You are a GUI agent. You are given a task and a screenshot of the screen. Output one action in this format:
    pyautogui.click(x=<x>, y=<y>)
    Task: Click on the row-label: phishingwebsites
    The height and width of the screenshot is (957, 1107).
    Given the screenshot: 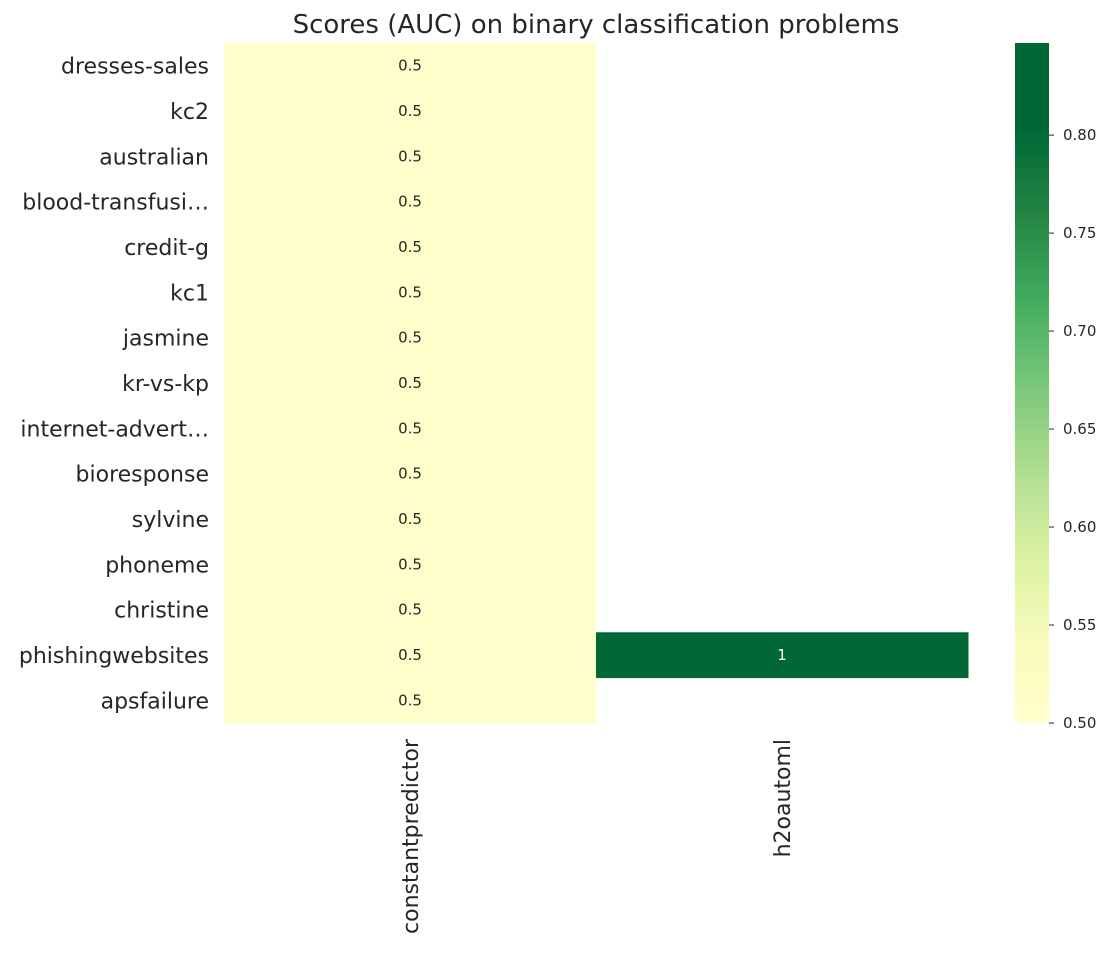 What is the action you would take?
    pyautogui.click(x=114, y=656)
    